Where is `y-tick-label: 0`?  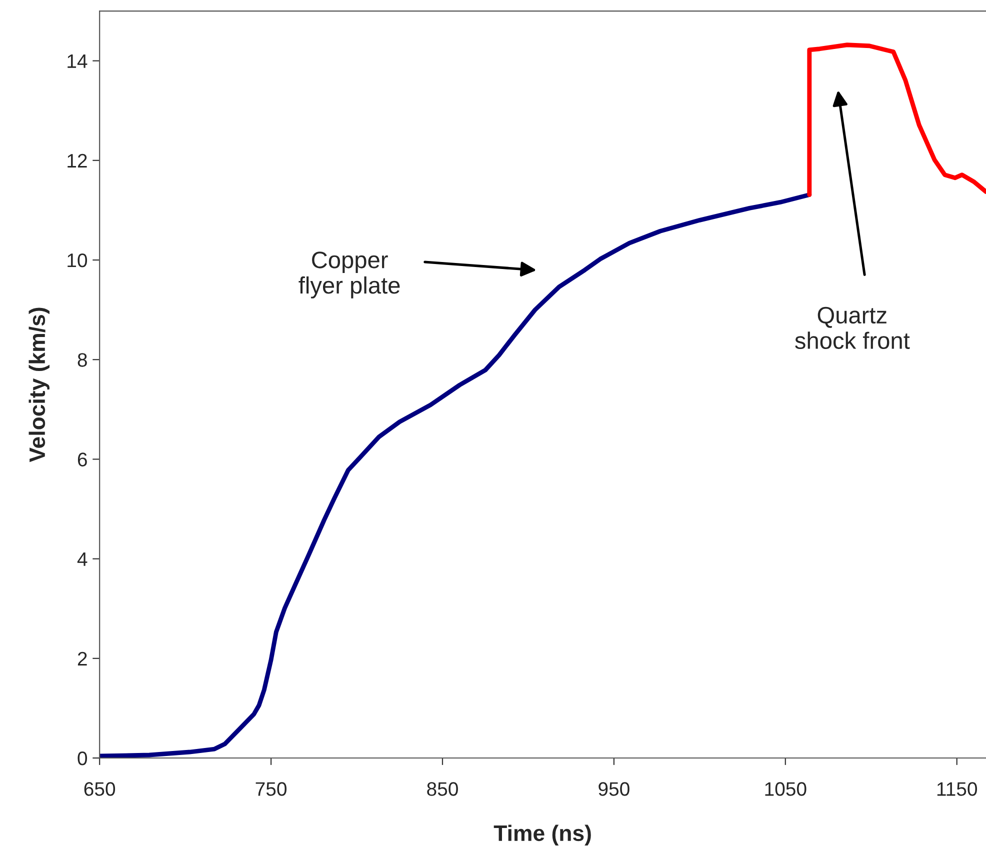 y-tick-label: 0 is located at coordinates (83, 758).